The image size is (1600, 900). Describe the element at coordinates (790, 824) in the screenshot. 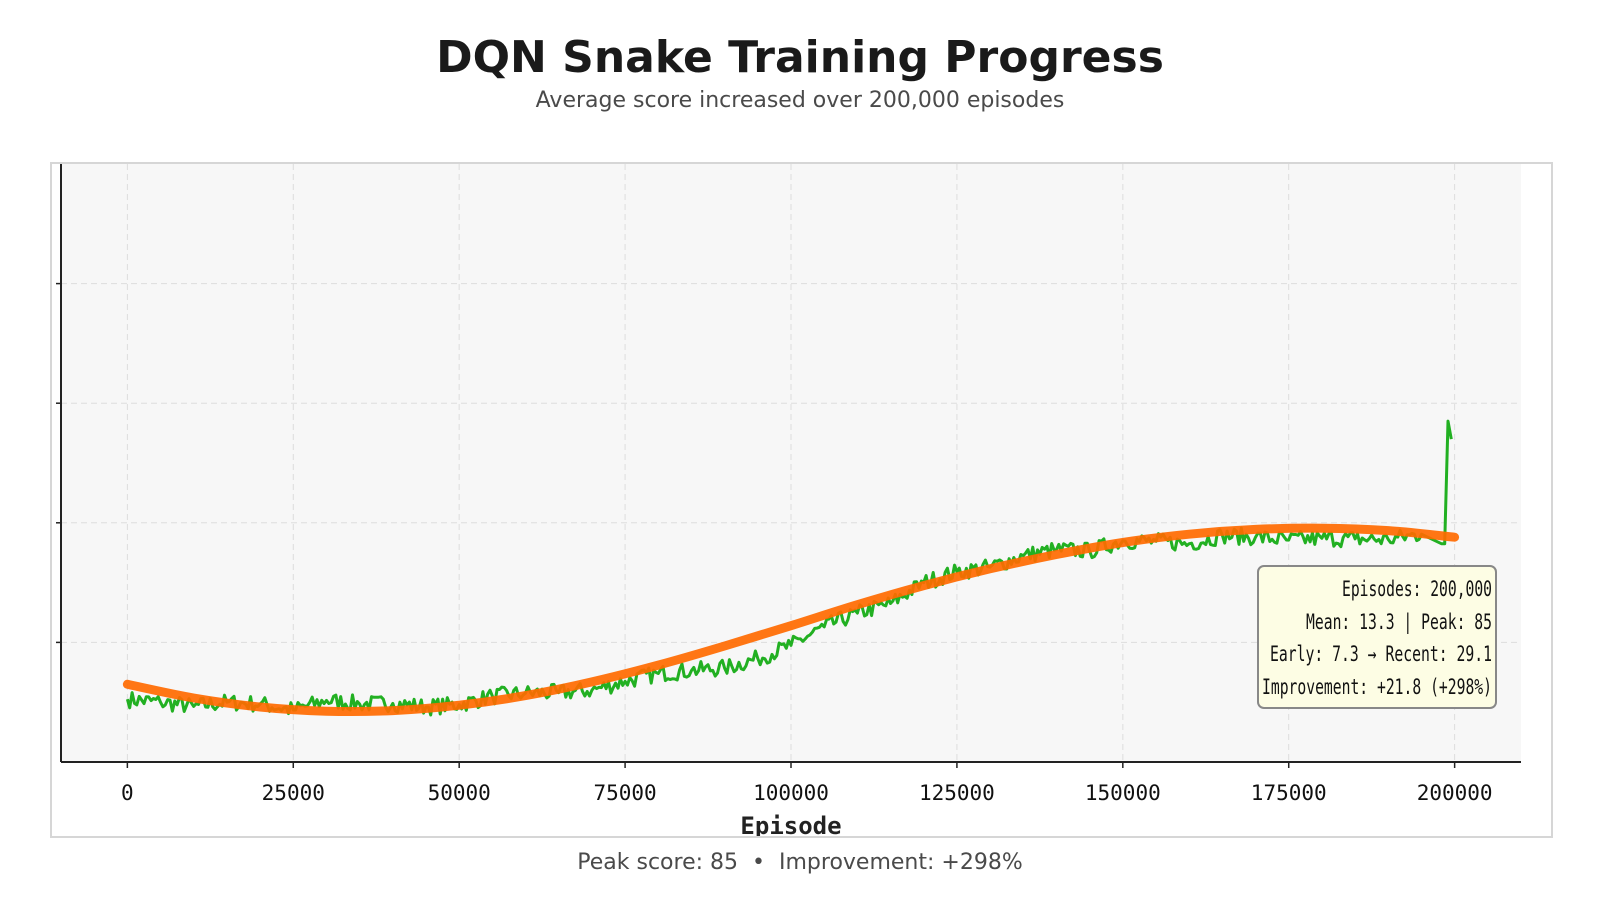

I see `x-axis-label: Episode` at that location.